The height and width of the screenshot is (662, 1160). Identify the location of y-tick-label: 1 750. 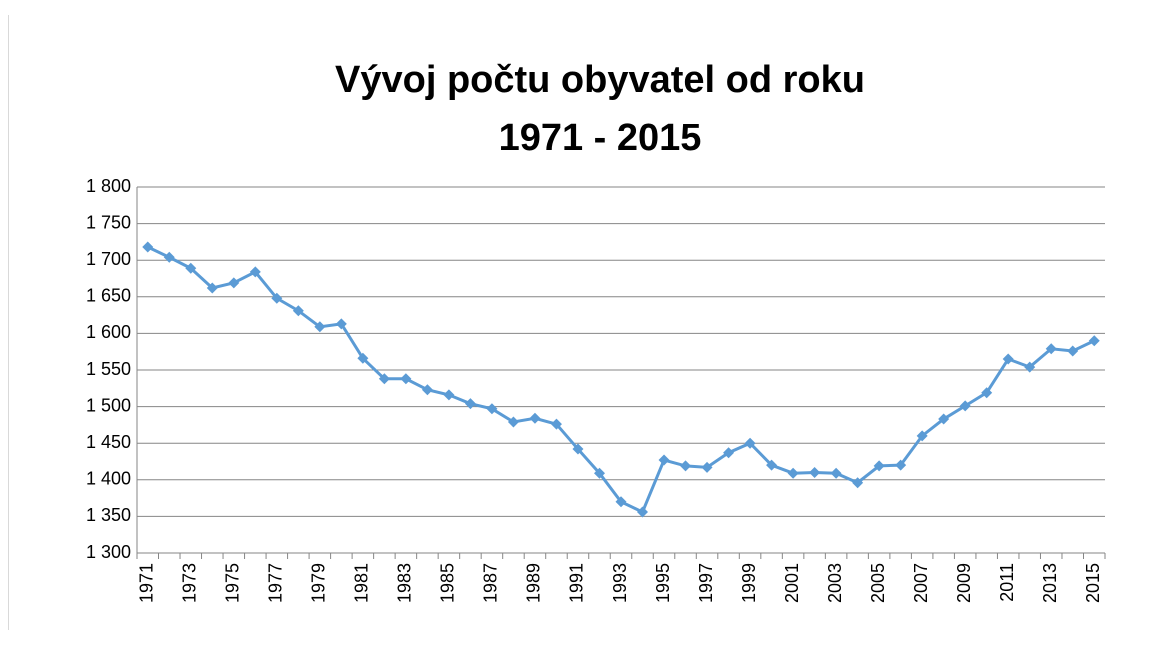
(108, 222).